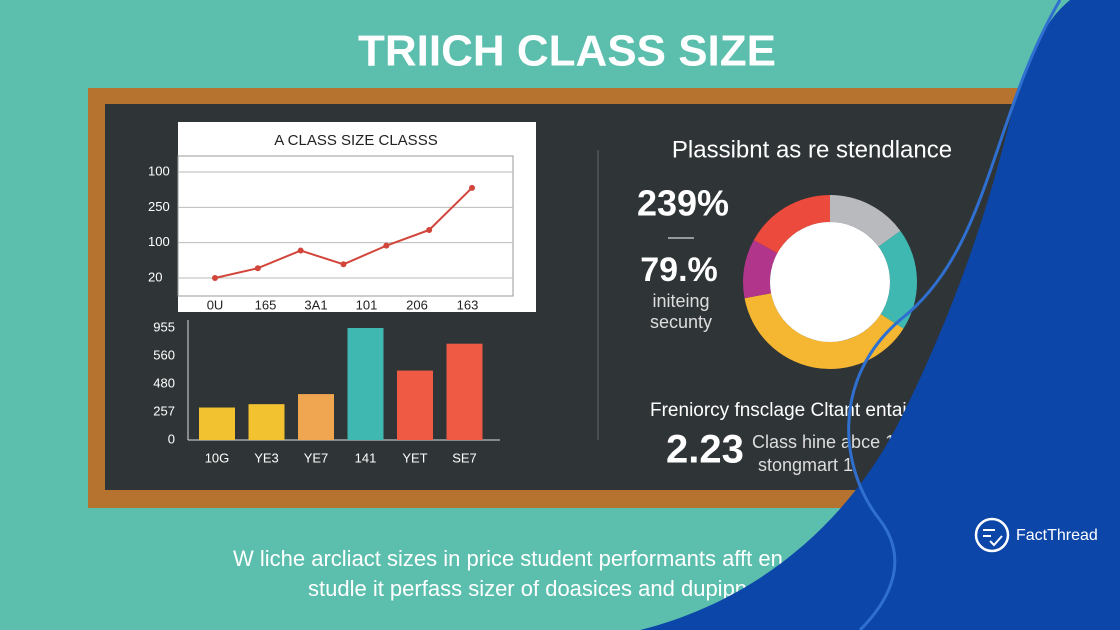 The height and width of the screenshot is (630, 1120). What do you see at coordinates (812, 149) in the screenshot?
I see `stats-heading: Plassibnt as re stendlance` at bounding box center [812, 149].